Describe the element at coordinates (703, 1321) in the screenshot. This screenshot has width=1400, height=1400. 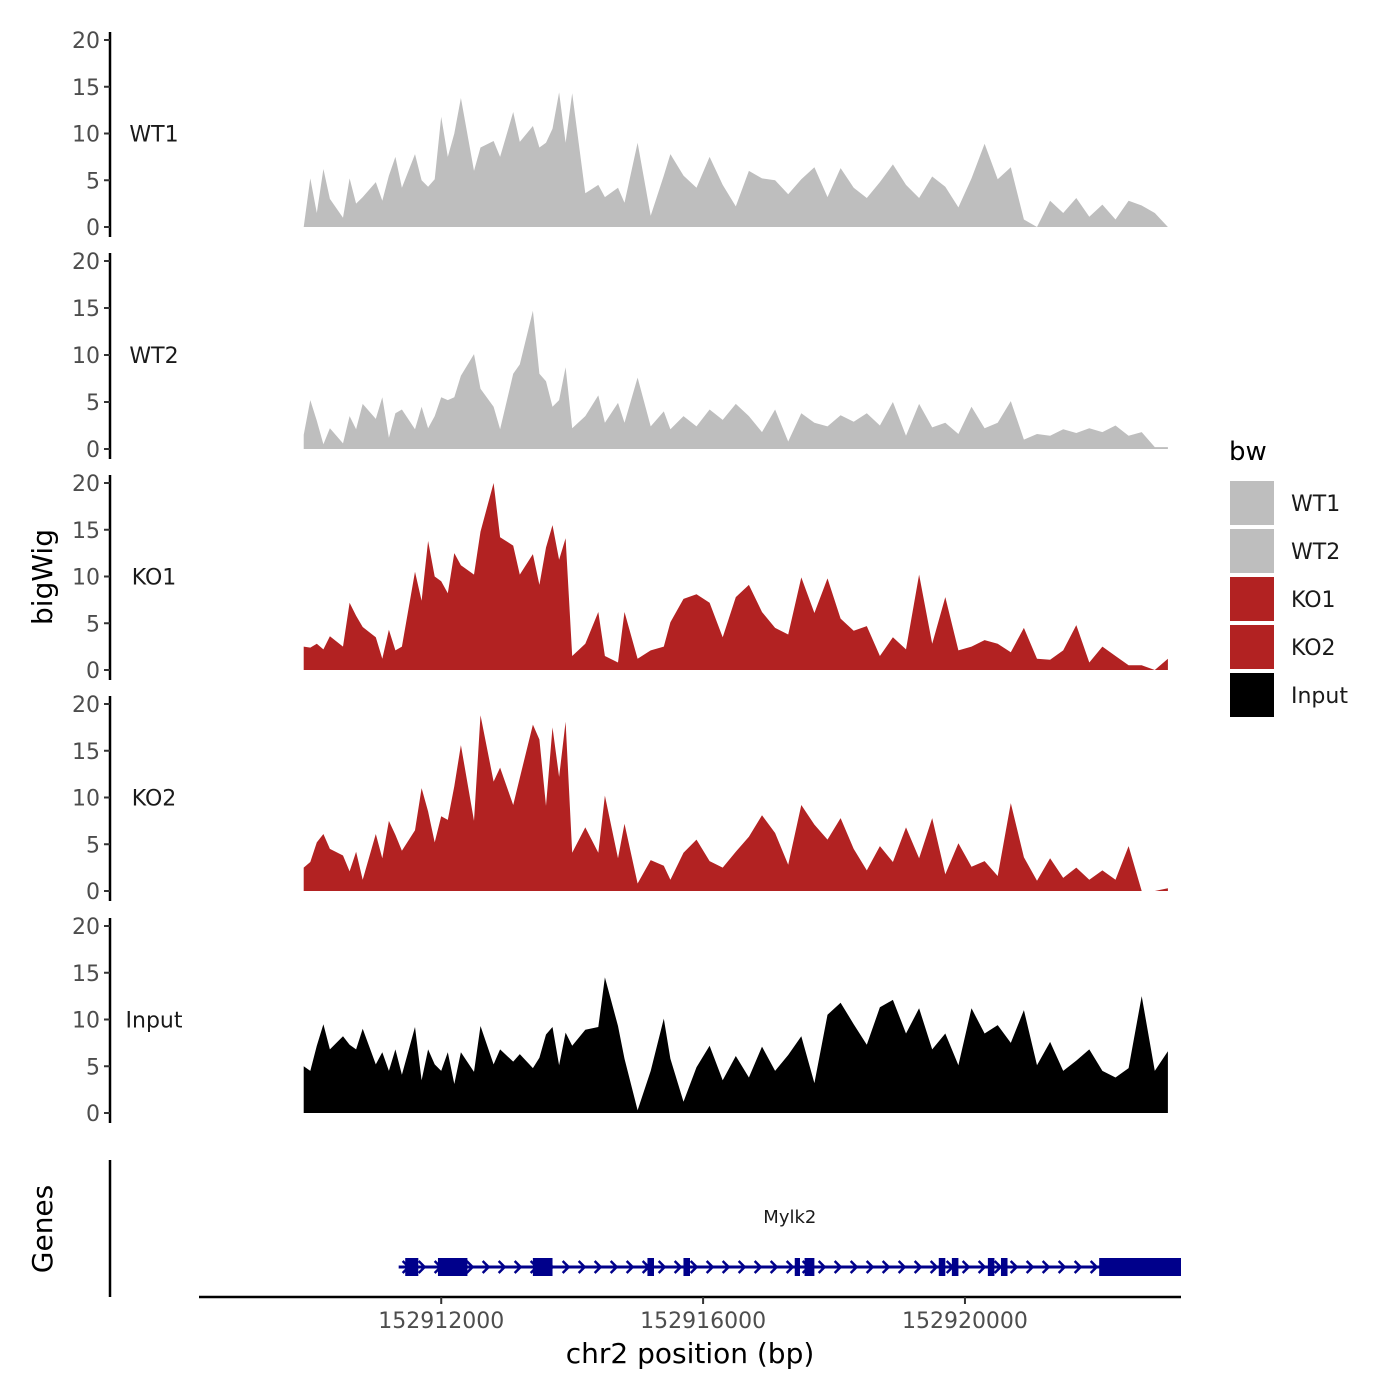
I see `x-tick-label: 152916000` at that location.